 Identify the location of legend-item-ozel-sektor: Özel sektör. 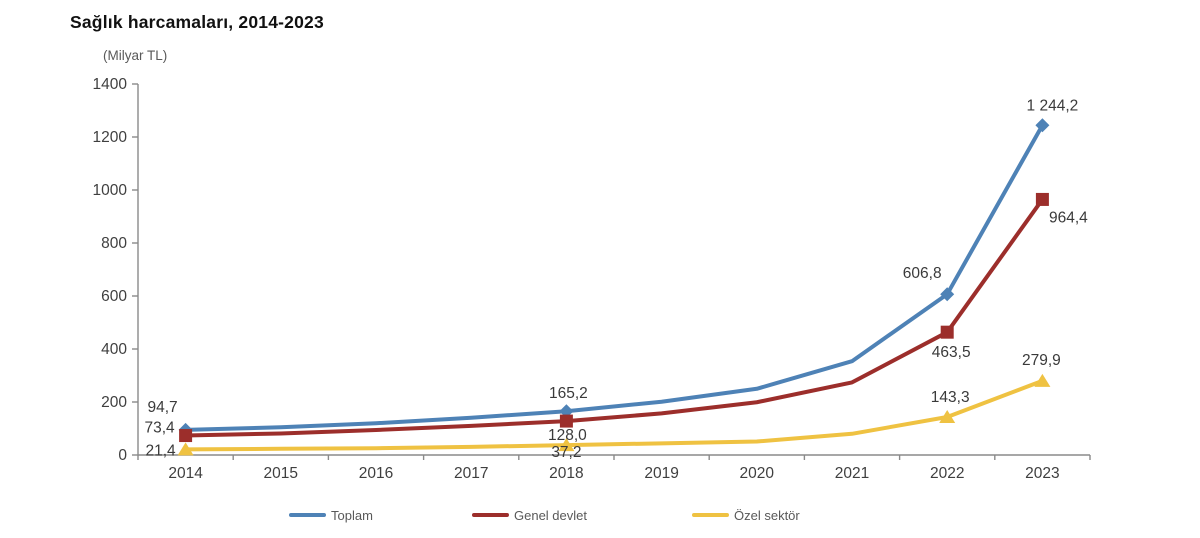
(746, 515).